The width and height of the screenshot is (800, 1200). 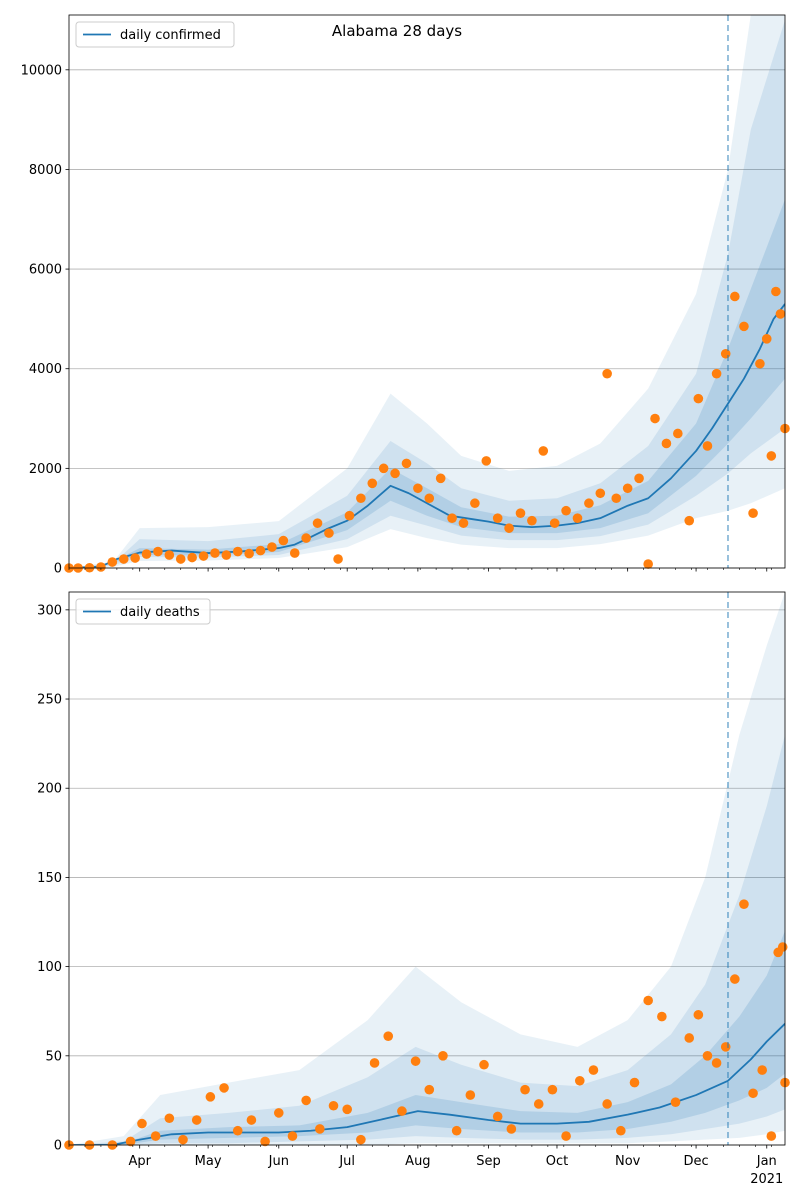 I want to click on y-tick-label: 150, so click(x=49, y=878).